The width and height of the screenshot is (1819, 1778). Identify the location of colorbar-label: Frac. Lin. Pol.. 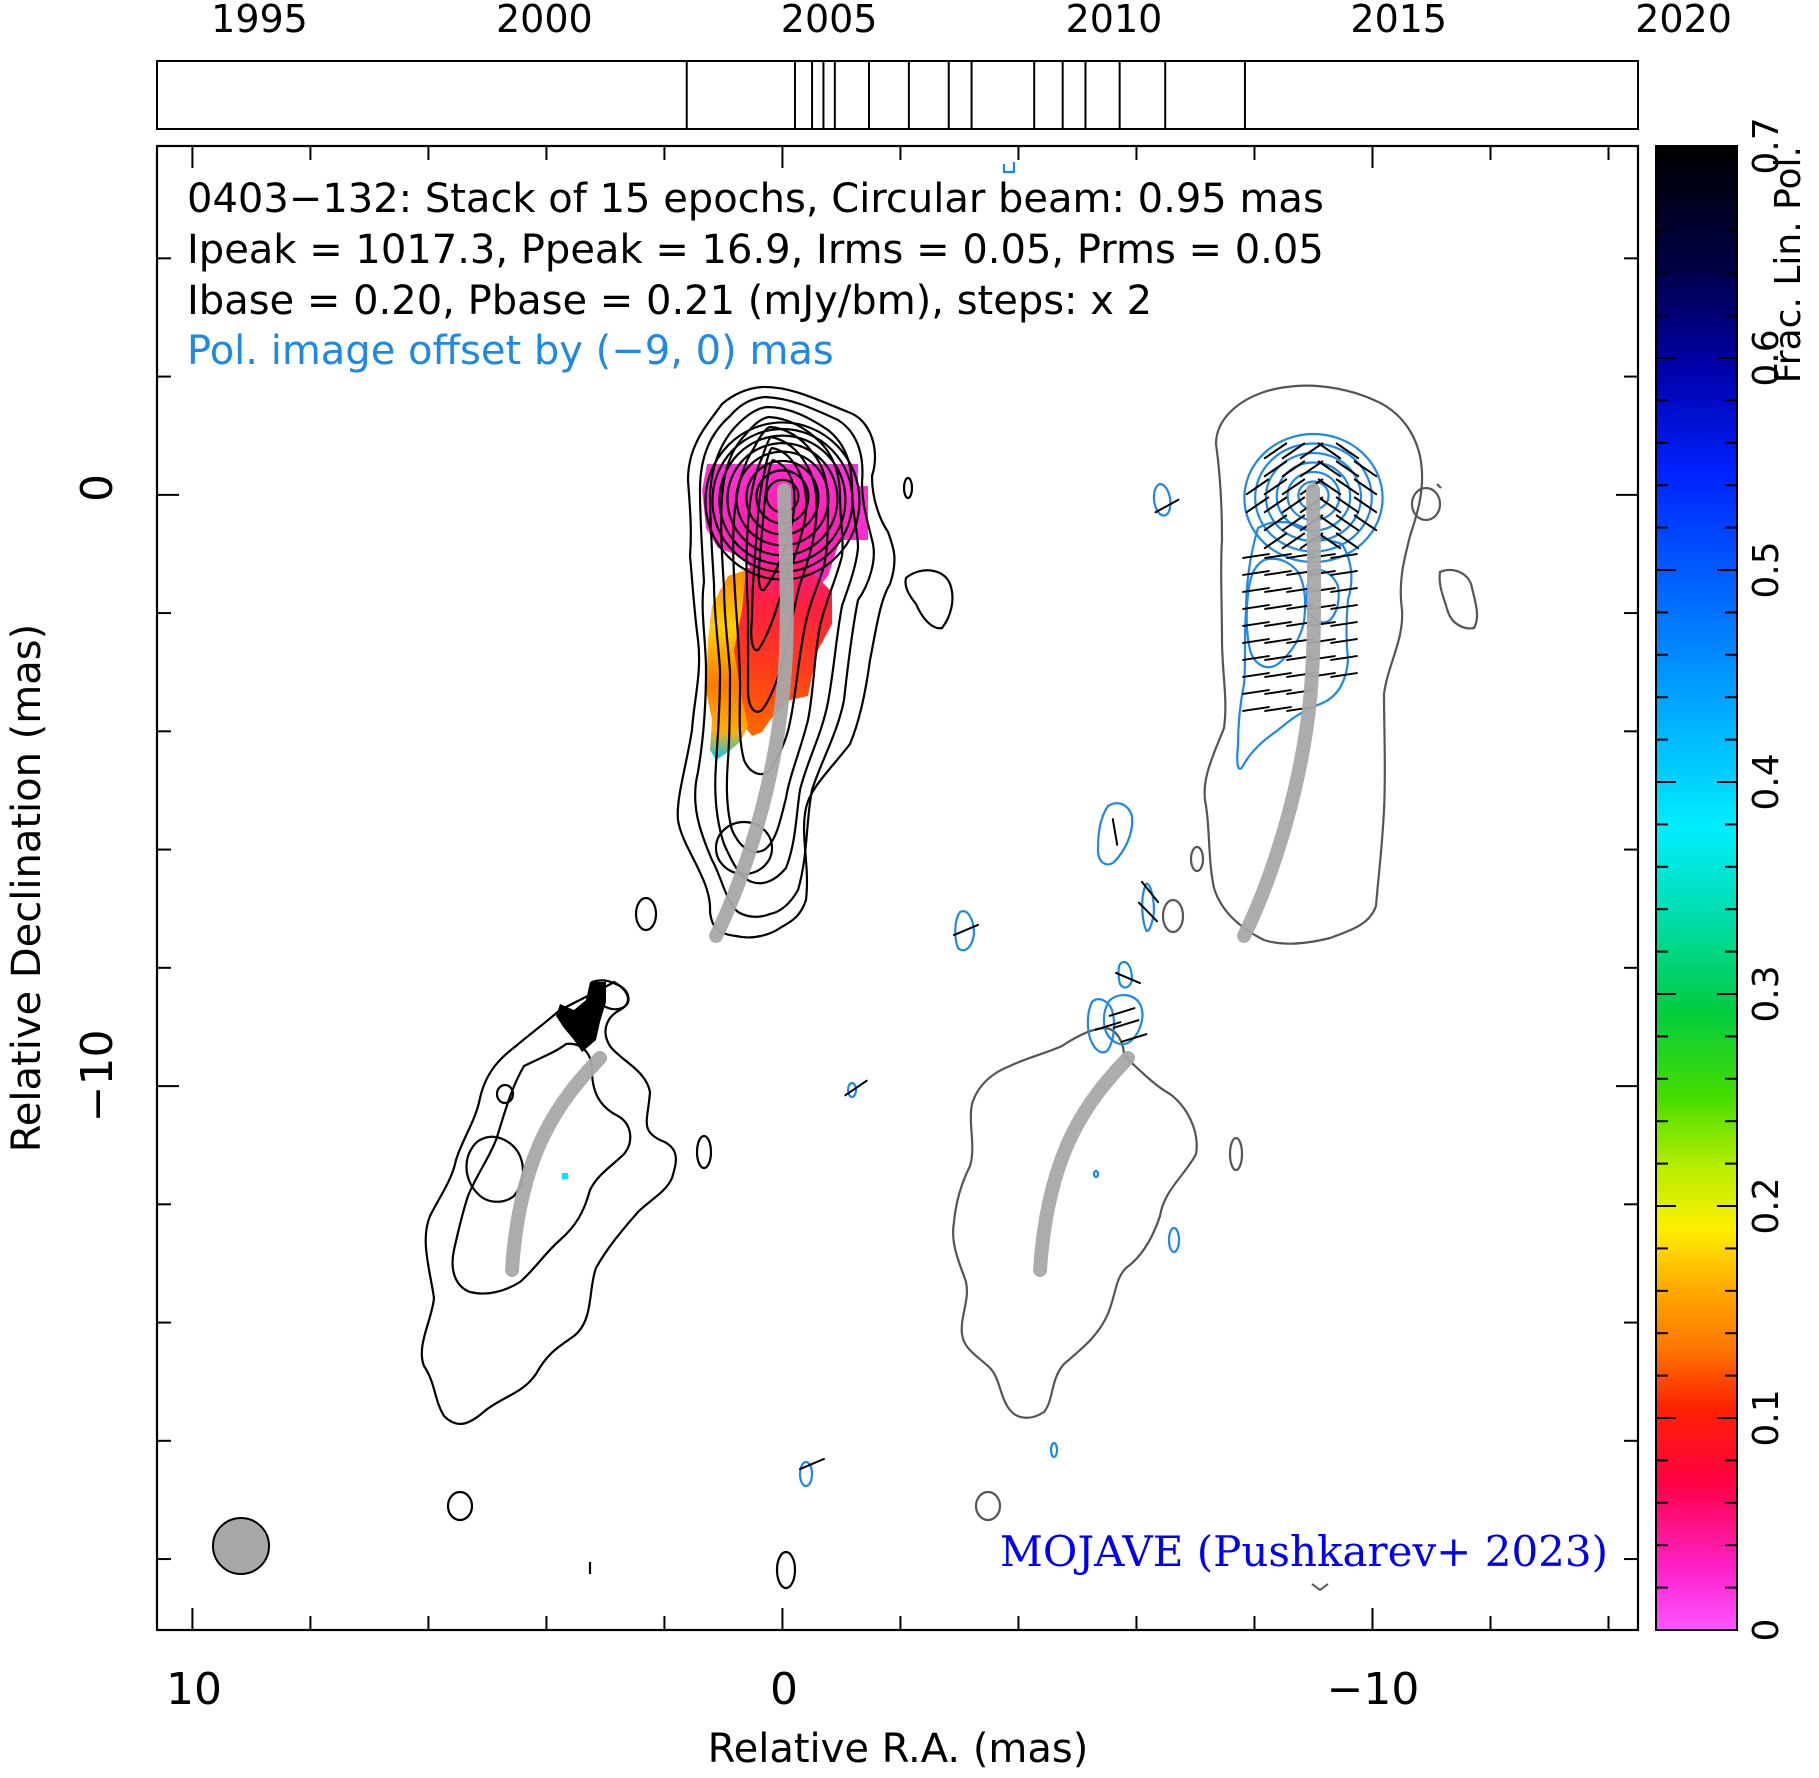
(1788, 264).